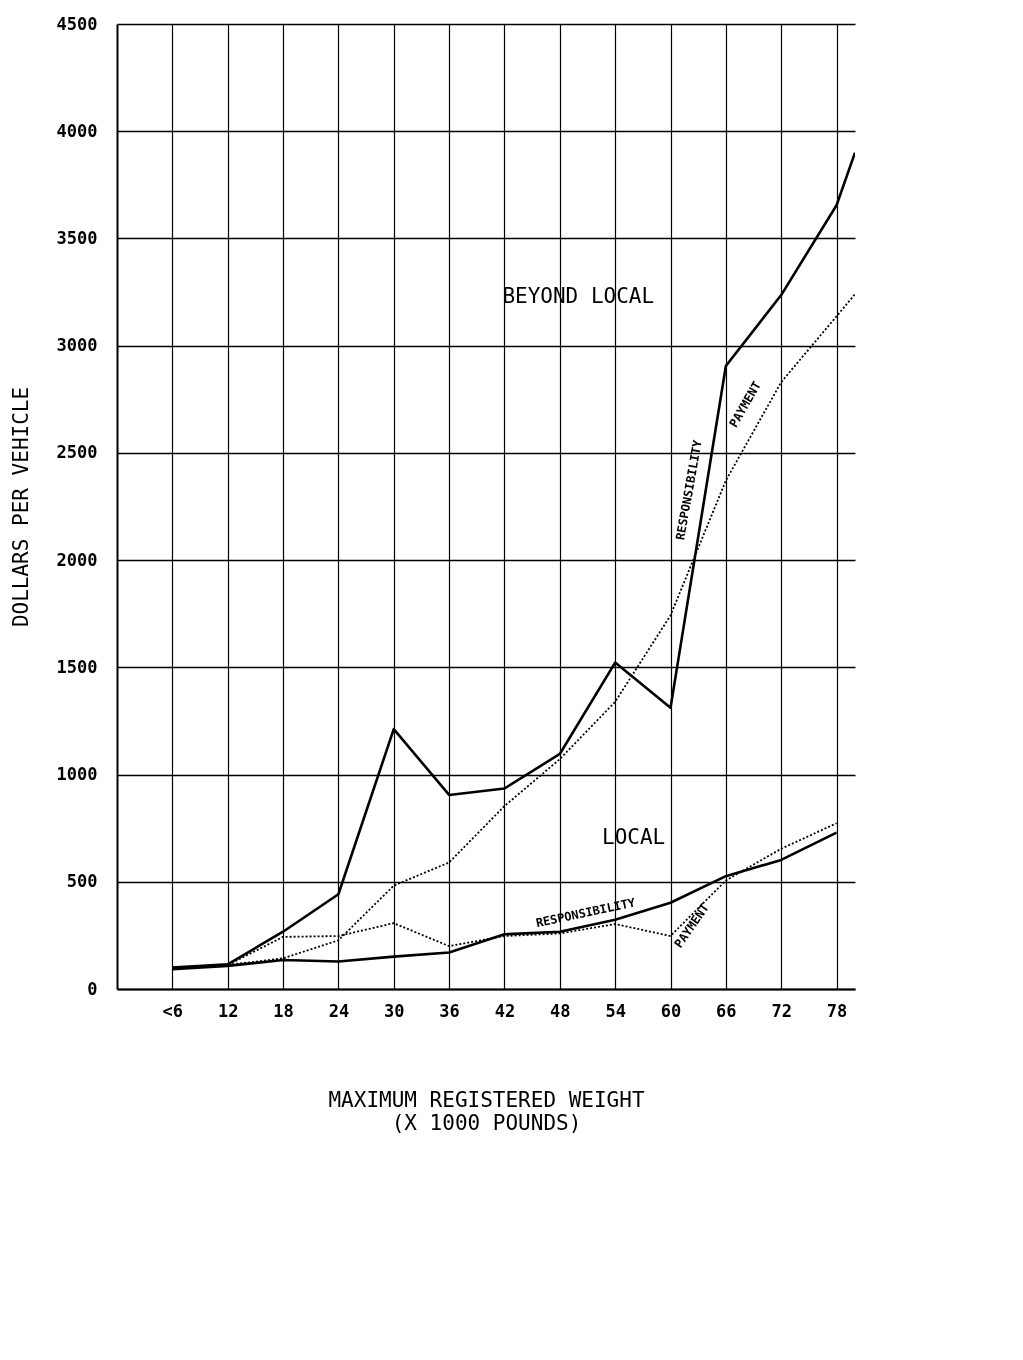  What do you see at coordinates (449, 1010) in the screenshot?
I see `x-tick-label: 36` at bounding box center [449, 1010].